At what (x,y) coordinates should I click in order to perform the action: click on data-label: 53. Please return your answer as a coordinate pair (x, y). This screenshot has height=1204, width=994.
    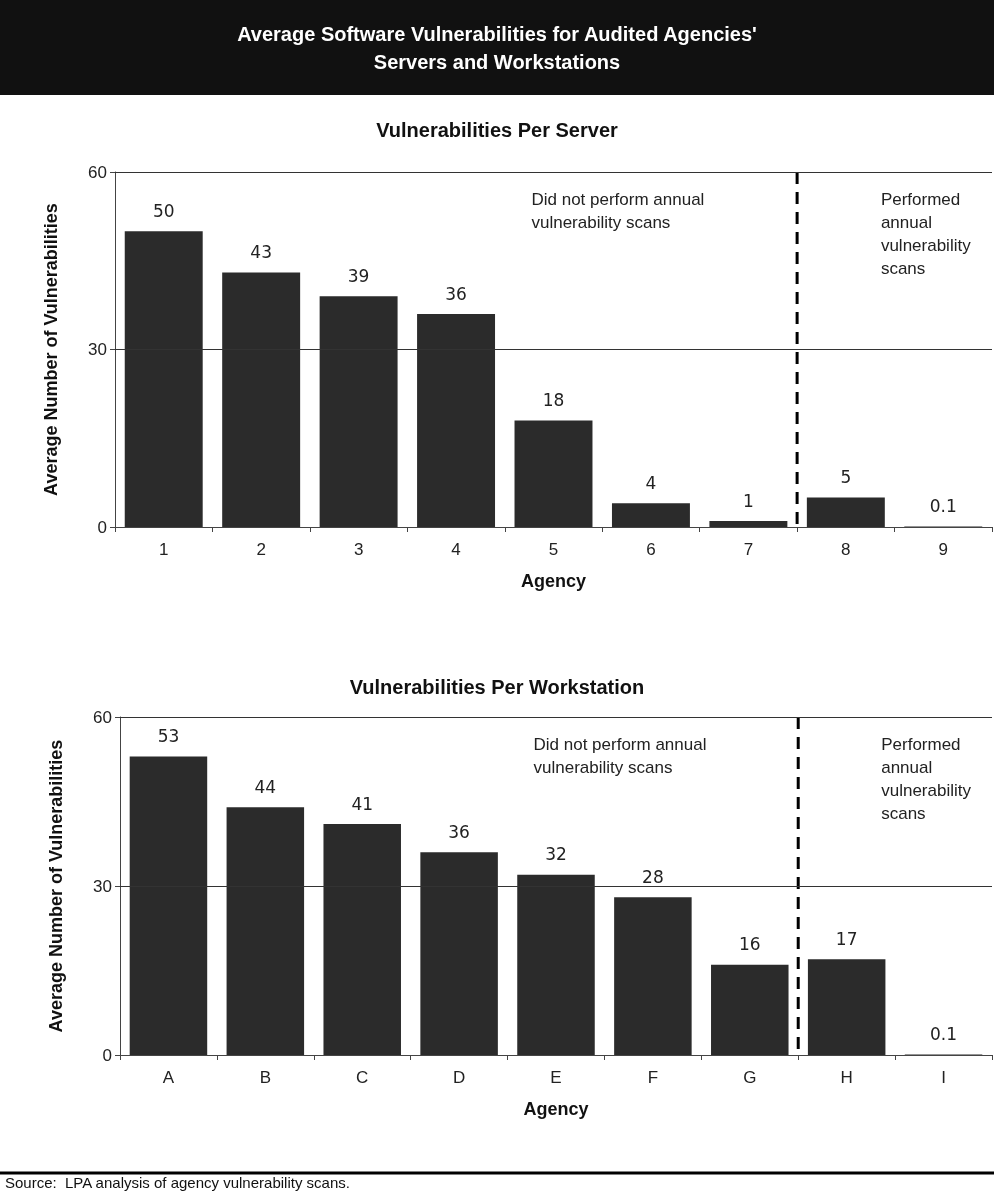
    Looking at the image, I should click on (168, 735).